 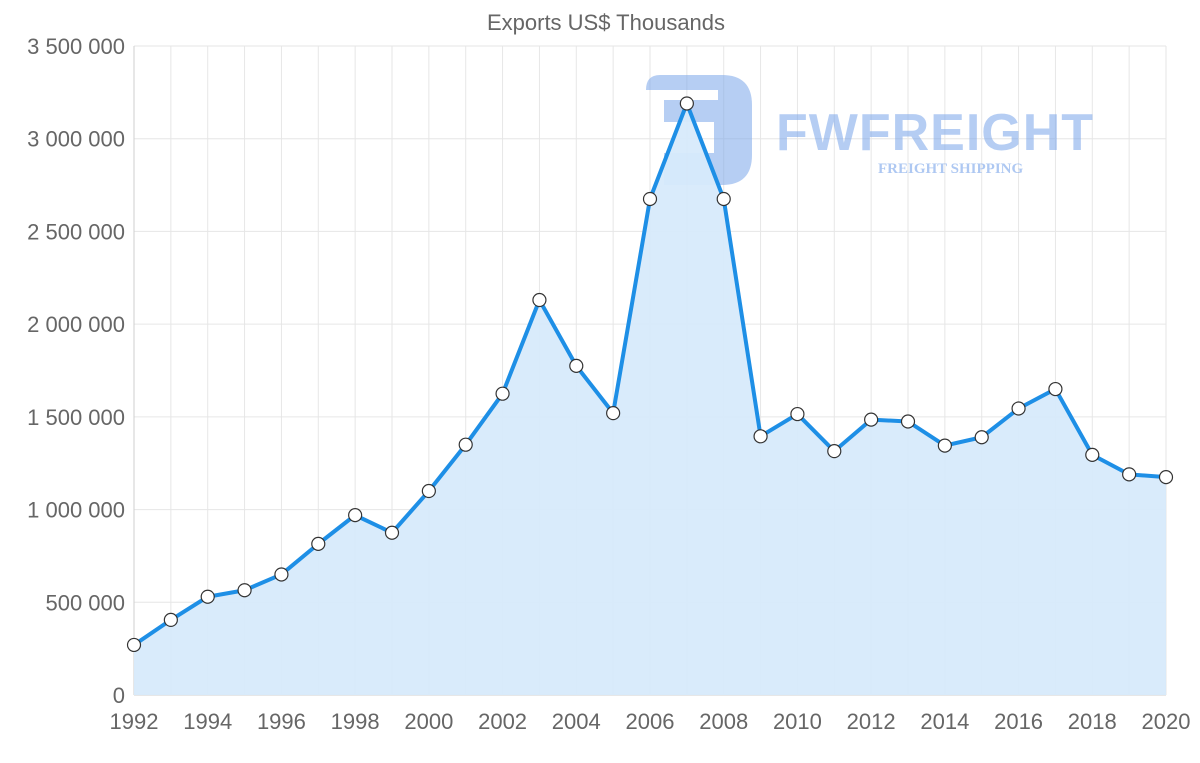 I want to click on x-tick-label: 1992, so click(x=134, y=721).